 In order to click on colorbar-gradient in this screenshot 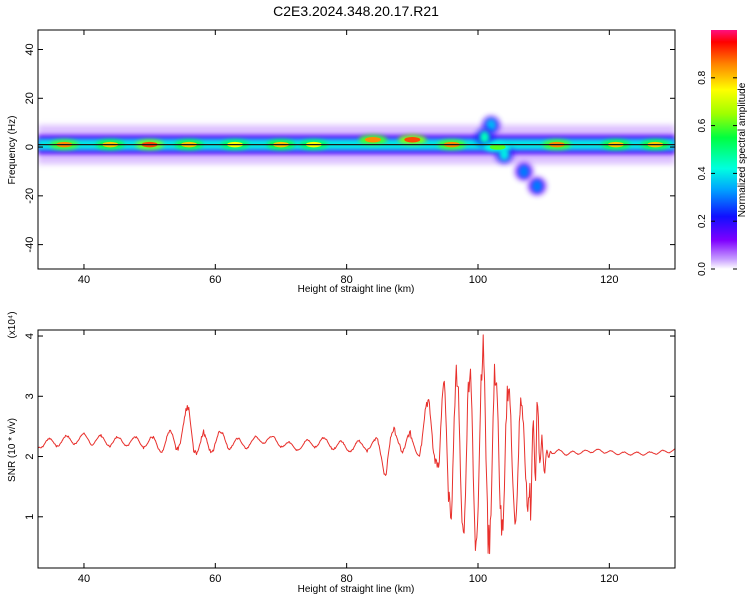, I will do `click(724, 149)`.